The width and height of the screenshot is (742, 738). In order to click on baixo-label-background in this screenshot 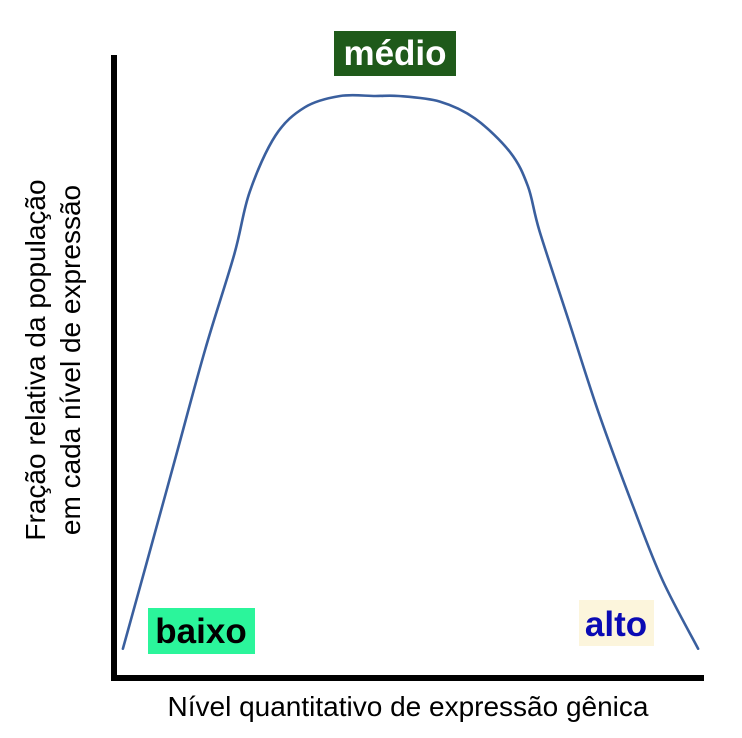, I will do `click(201, 631)`.